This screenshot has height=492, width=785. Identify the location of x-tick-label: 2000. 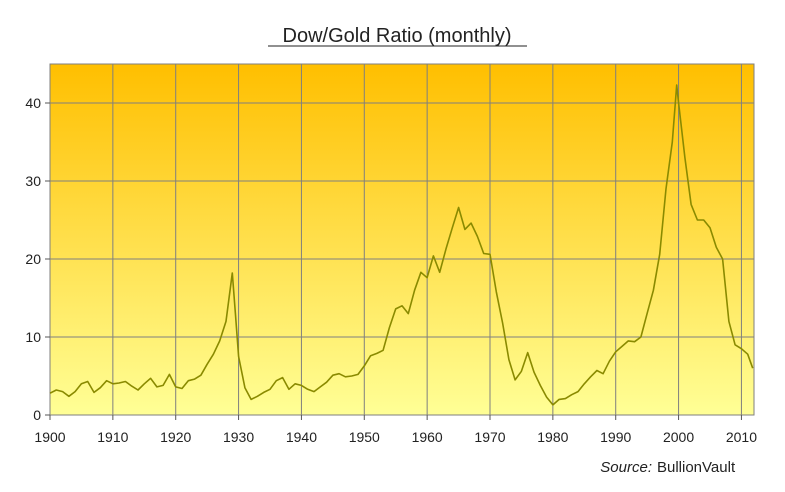
(678, 437).